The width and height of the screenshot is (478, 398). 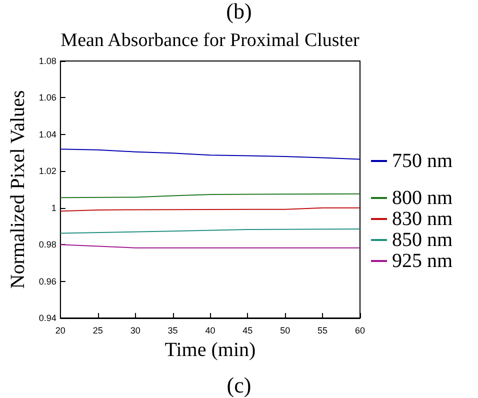 What do you see at coordinates (247, 331) in the screenshot?
I see `x-tick-label: 45` at bounding box center [247, 331].